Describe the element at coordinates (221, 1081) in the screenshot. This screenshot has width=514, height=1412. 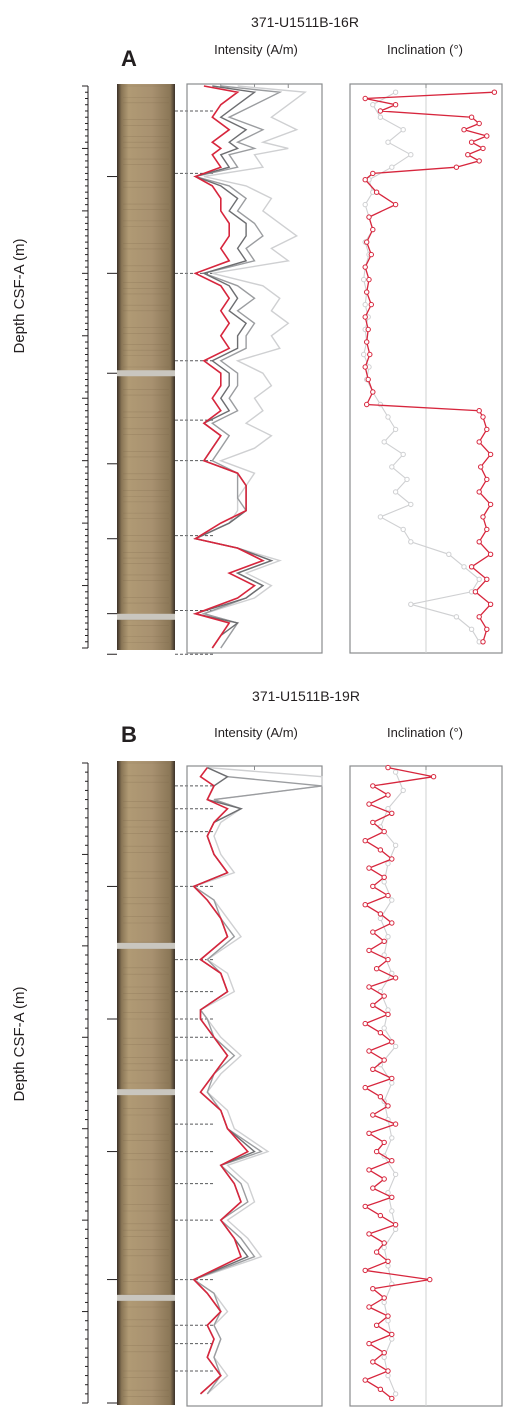
I see `panel-b-intensity-series-red` at that location.